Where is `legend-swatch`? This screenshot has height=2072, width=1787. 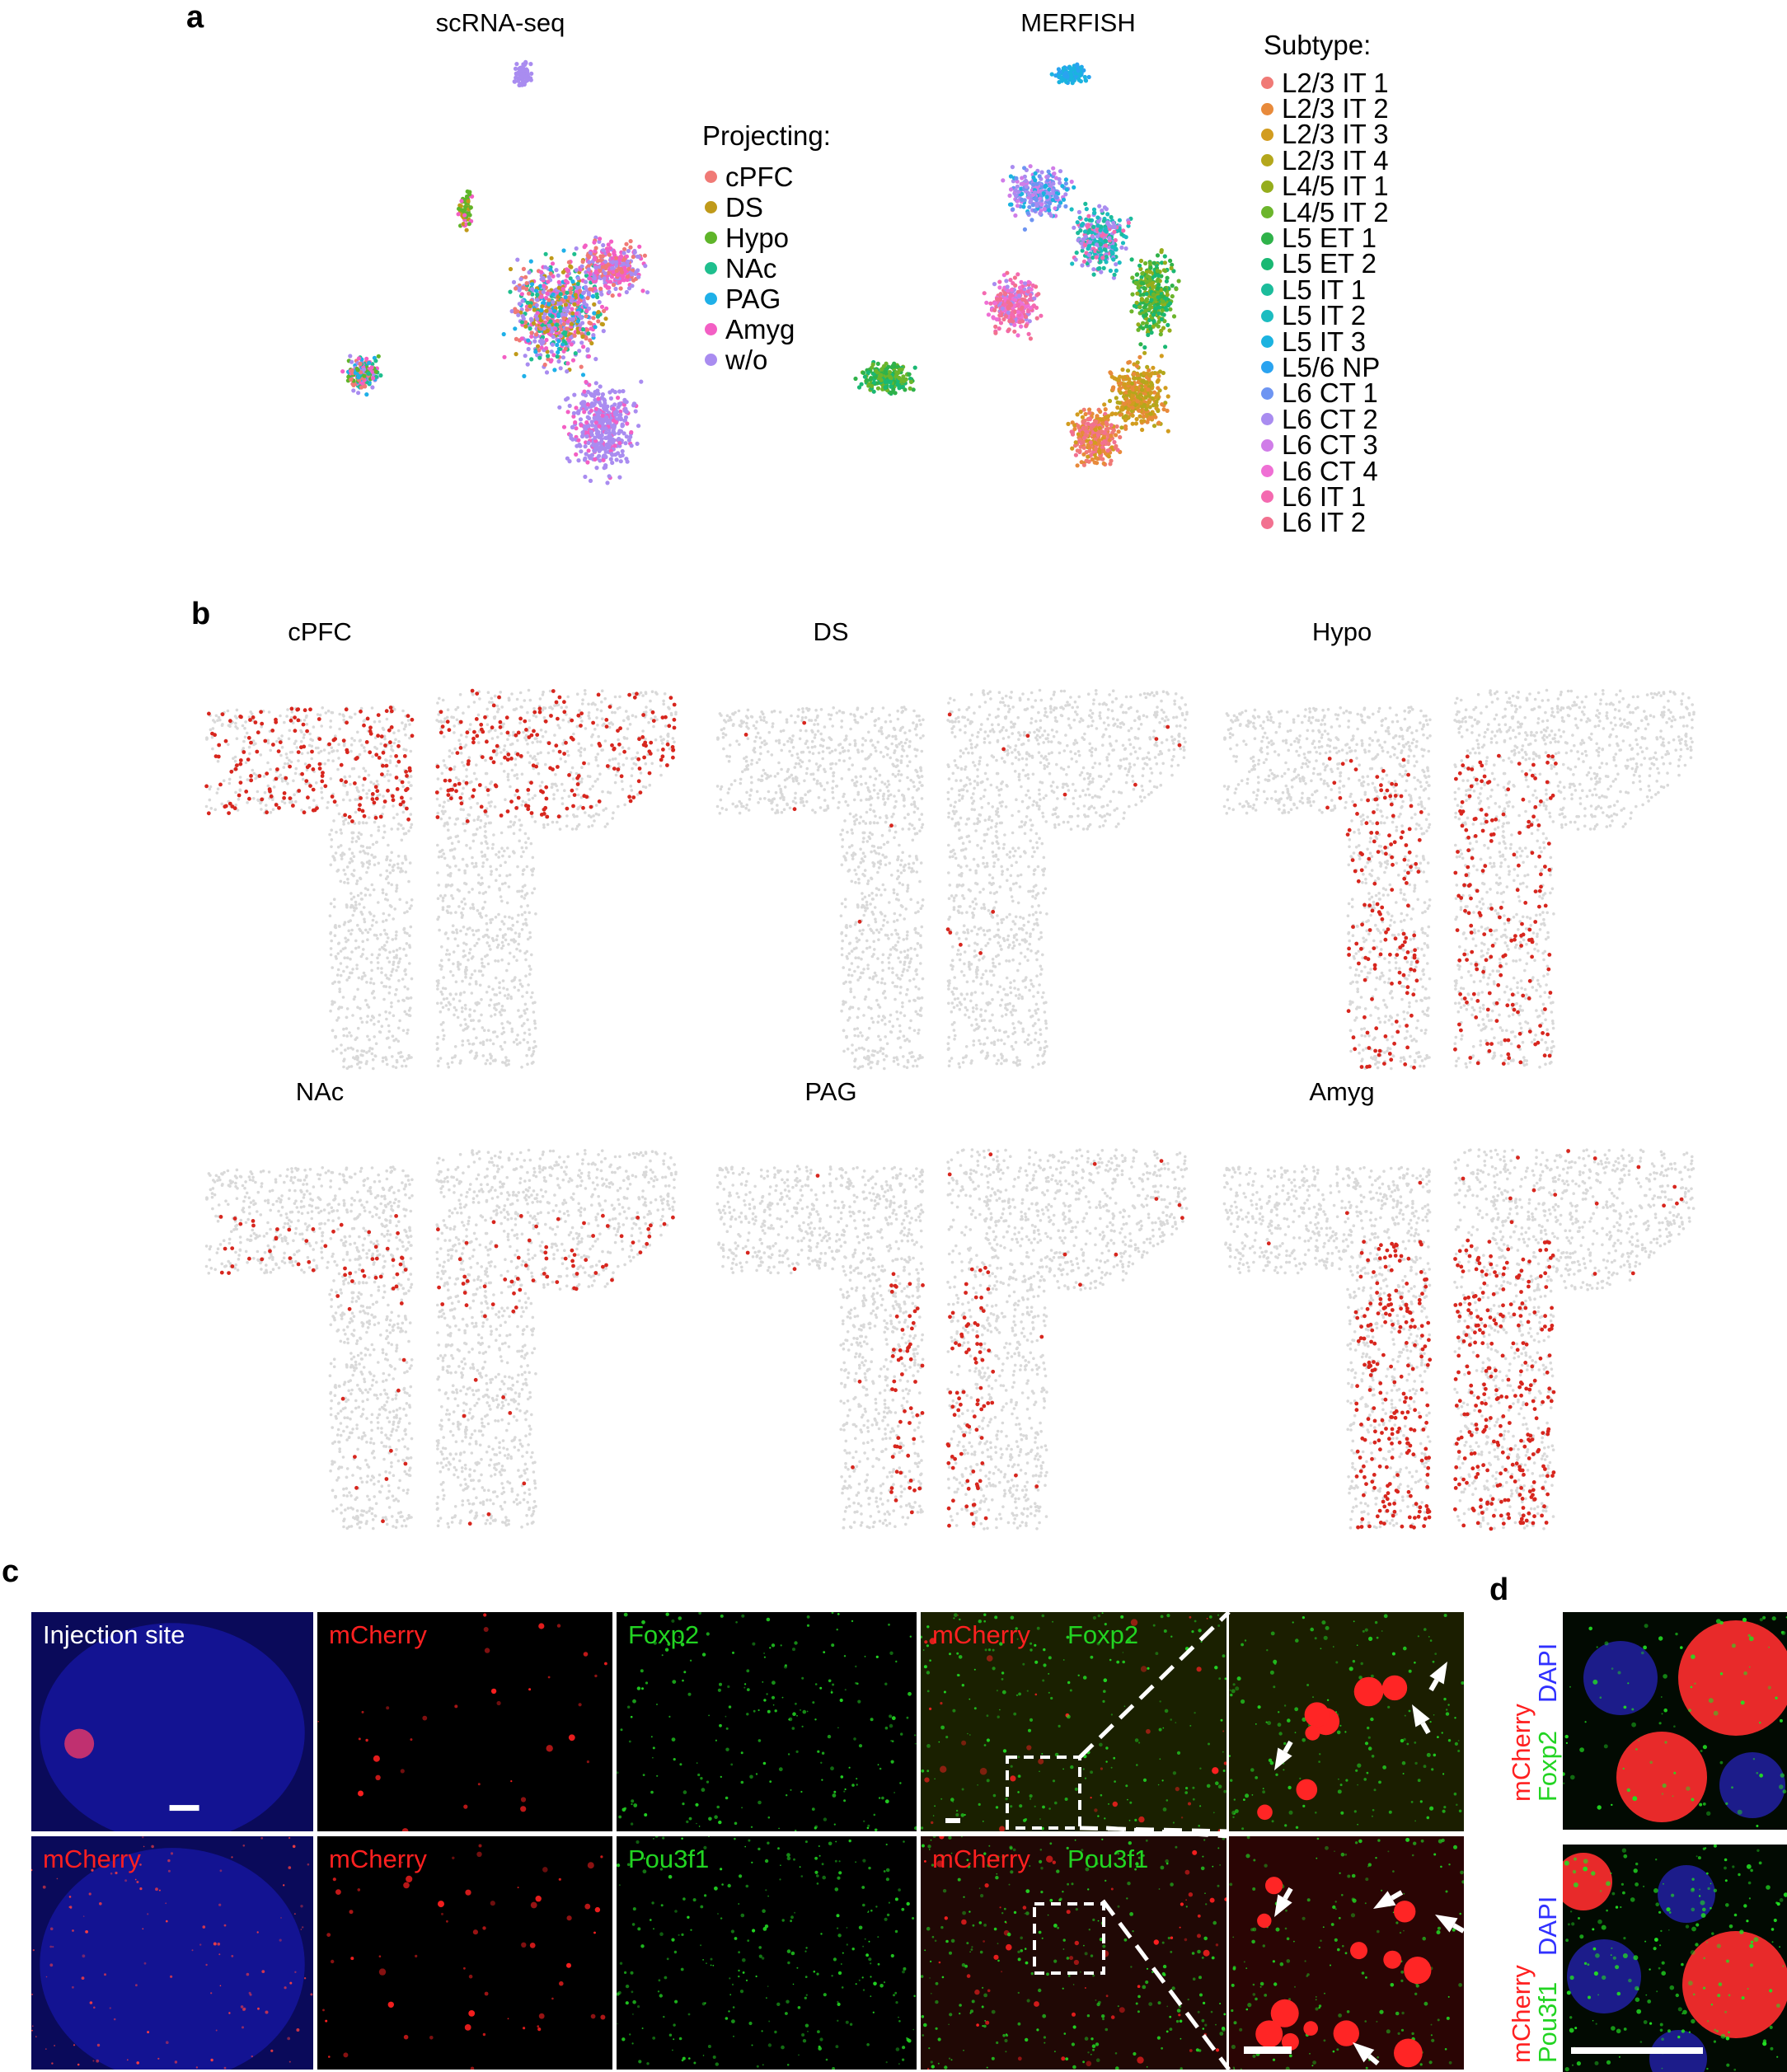
legend-swatch is located at coordinates (711, 268).